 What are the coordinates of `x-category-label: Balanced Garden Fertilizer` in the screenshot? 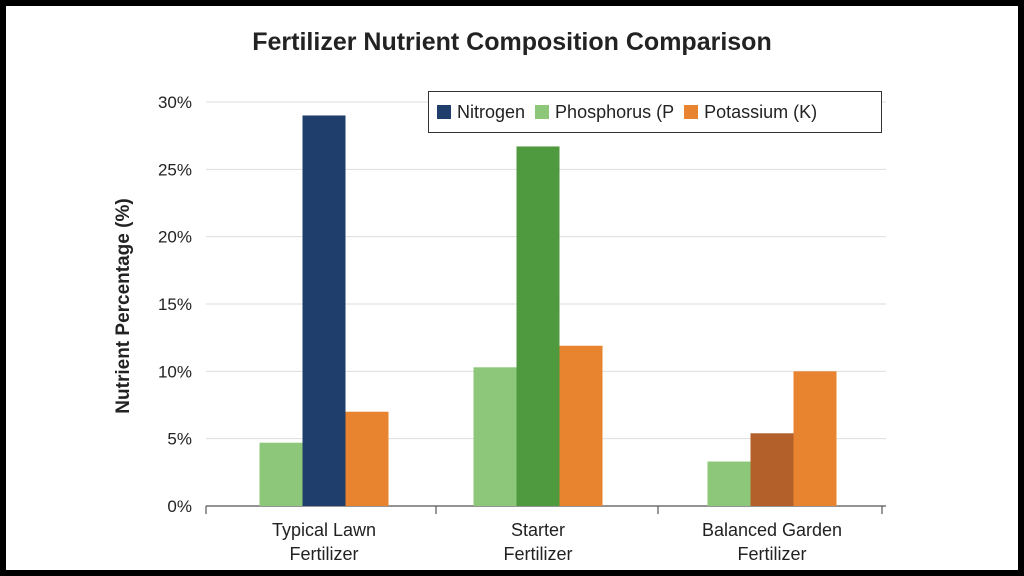 It's located at (772, 542).